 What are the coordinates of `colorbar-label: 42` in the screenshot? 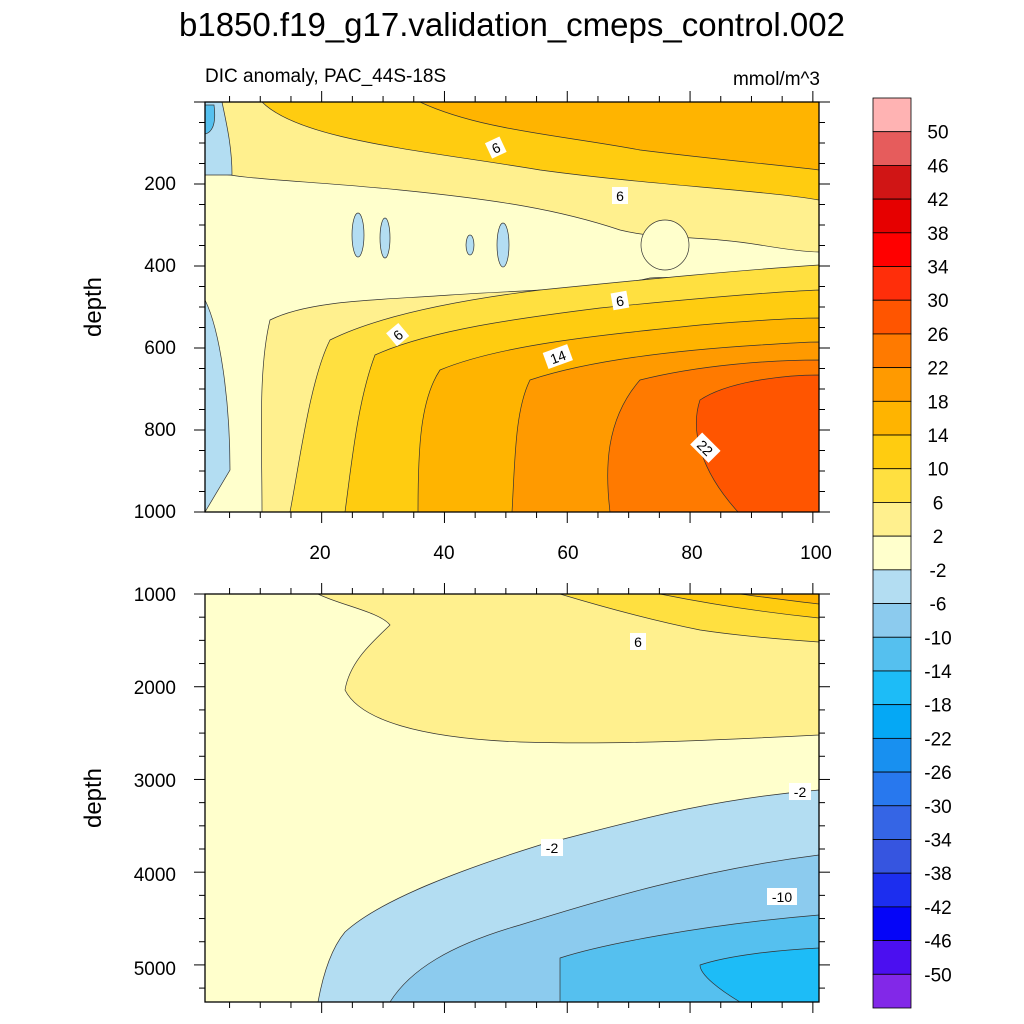 It's located at (937, 200).